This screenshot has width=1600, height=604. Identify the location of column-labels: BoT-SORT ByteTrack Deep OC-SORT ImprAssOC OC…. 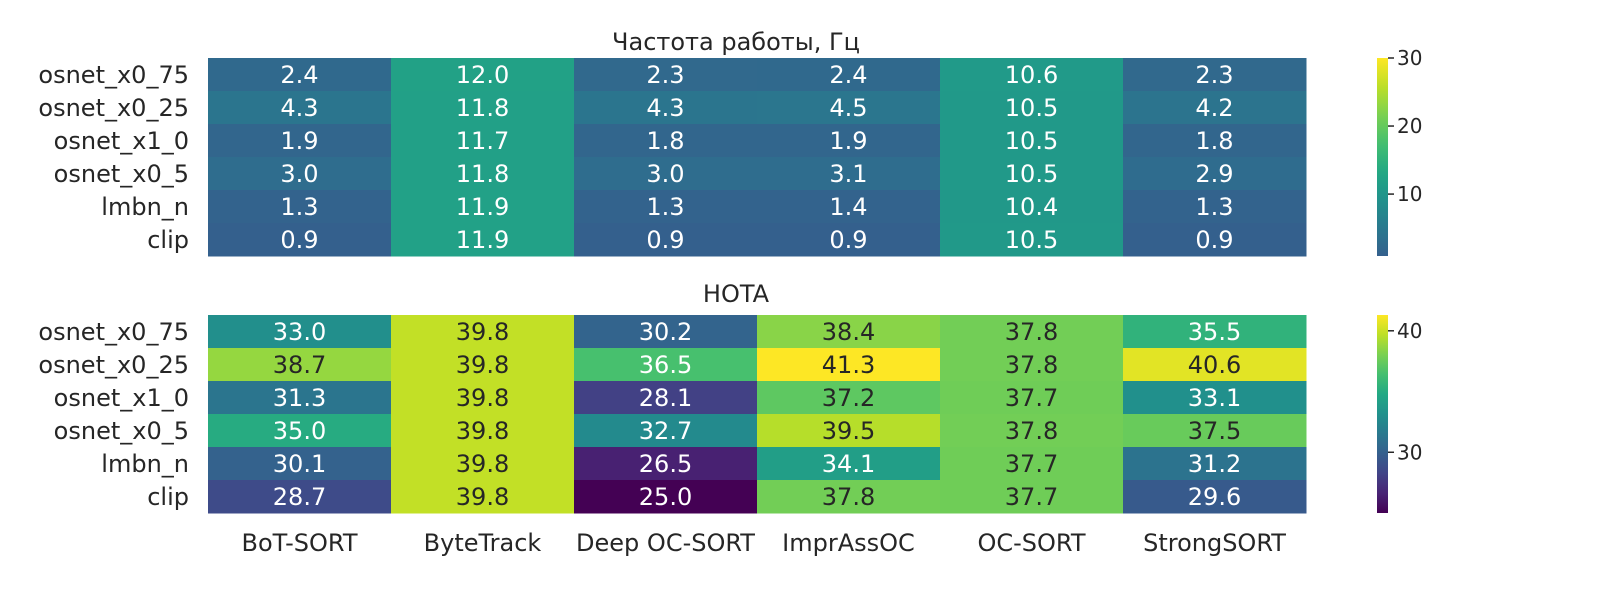
(764, 543).